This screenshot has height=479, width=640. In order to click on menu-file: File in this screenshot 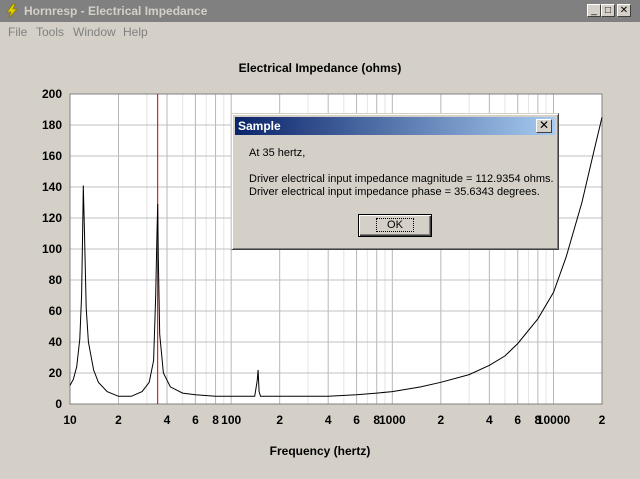, I will do `click(18, 32)`.